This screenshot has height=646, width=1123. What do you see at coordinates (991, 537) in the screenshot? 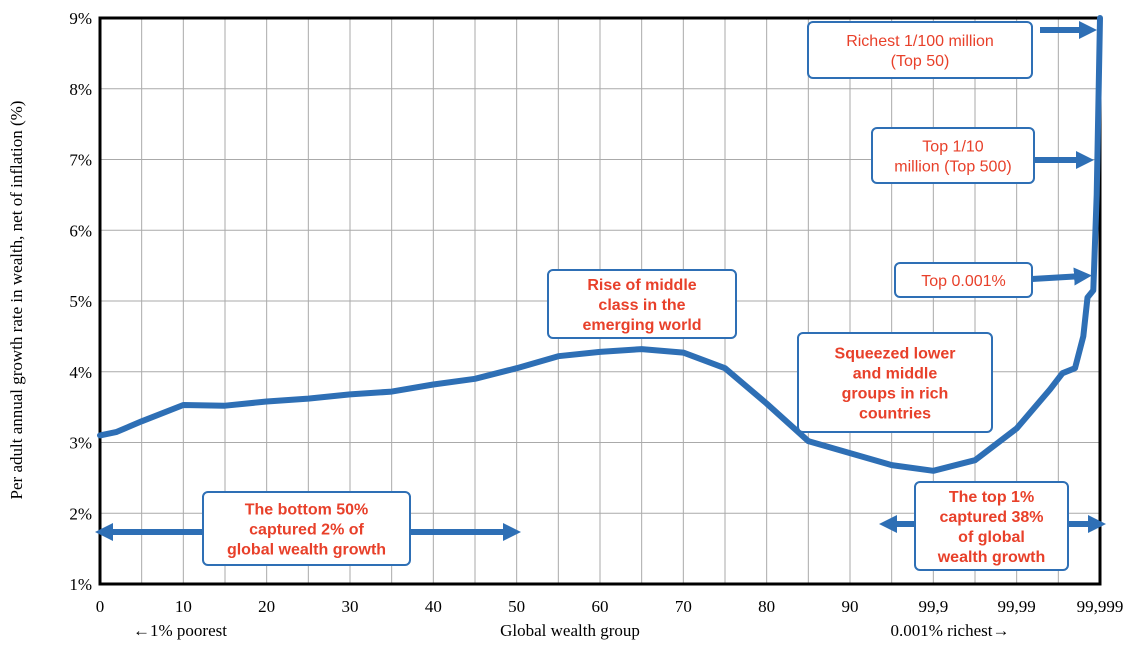
I see `annotation-text: of global` at bounding box center [991, 537].